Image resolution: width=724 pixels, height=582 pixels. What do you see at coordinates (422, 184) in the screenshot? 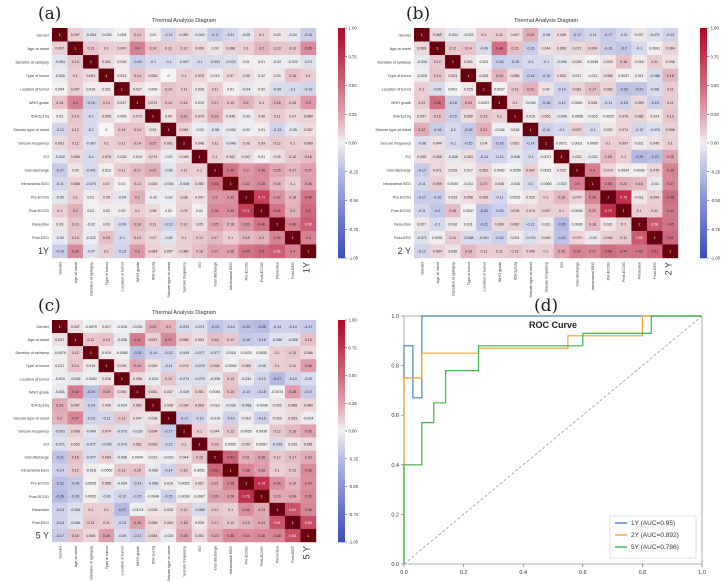
I see `heatmap-cell-value: -0.11` at bounding box center [422, 184].